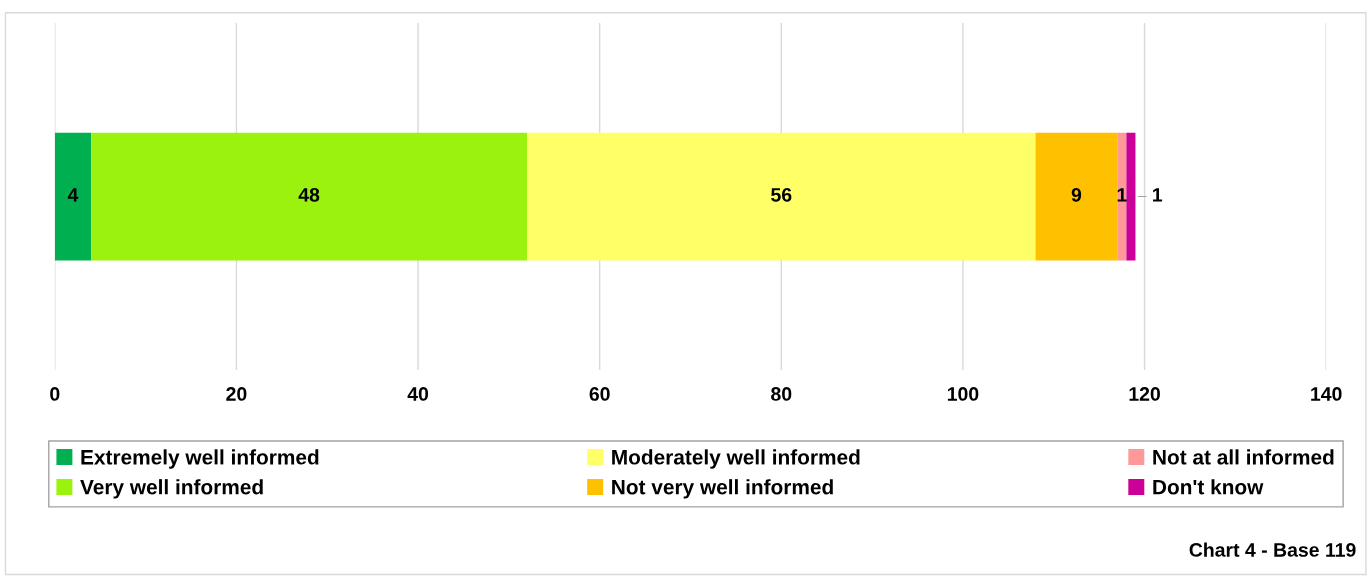 The width and height of the screenshot is (1370, 578). What do you see at coordinates (722, 489) in the screenshot?
I see `legend-label: Not very well informed` at bounding box center [722, 489].